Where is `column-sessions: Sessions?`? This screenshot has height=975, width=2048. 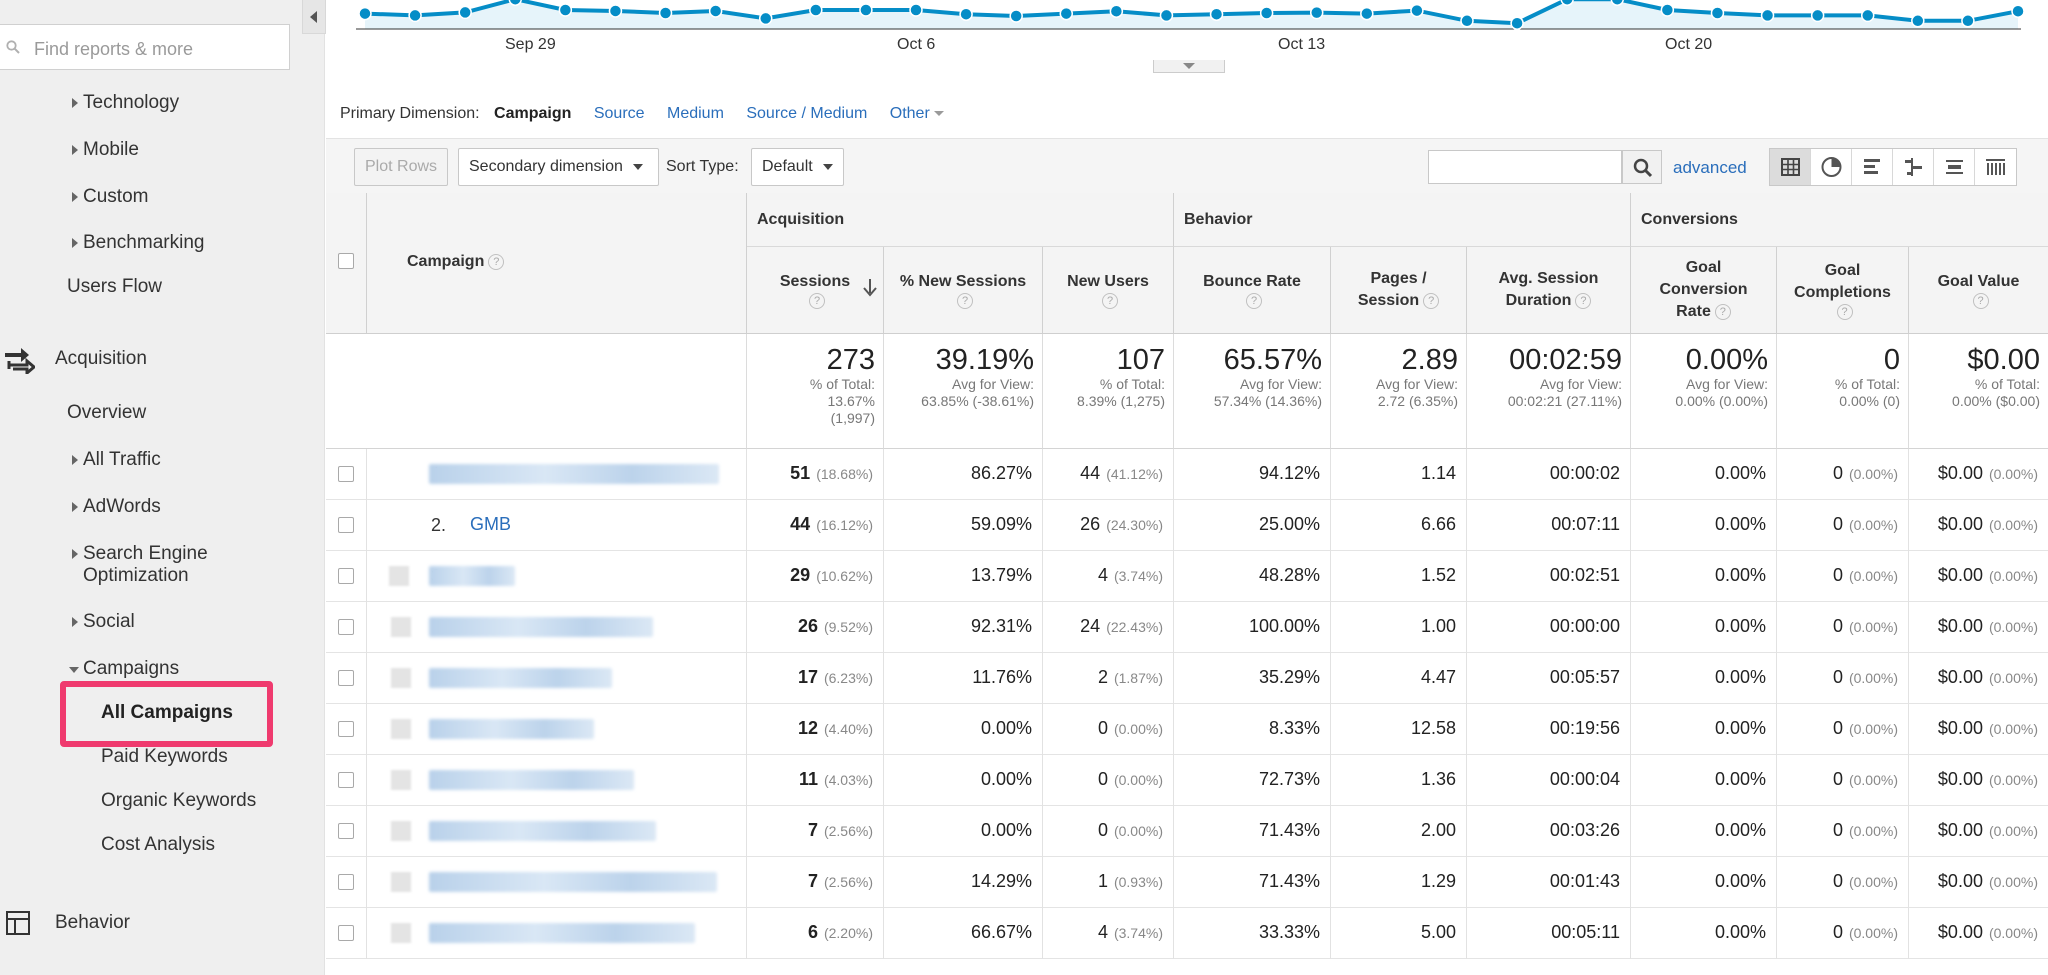 column-sessions: Sessions? is located at coordinates (815, 290).